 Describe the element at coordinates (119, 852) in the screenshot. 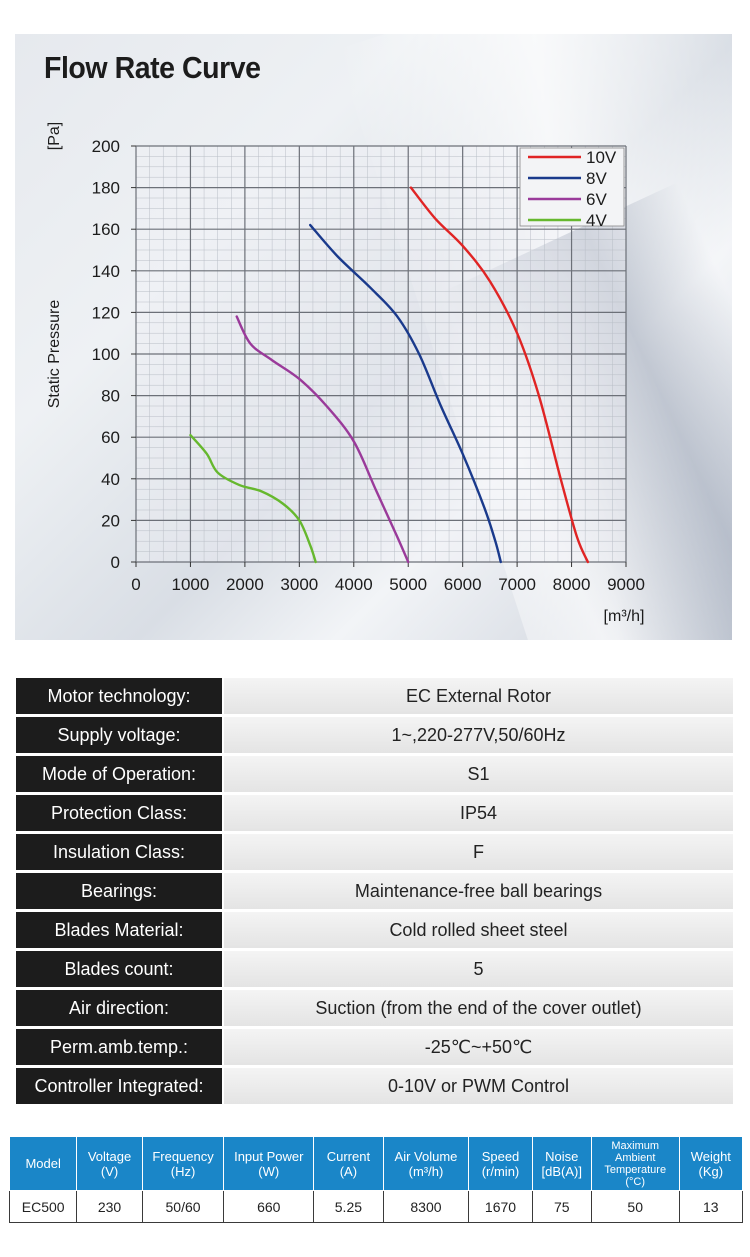

I see `spec-label: Insulation Class:` at that location.